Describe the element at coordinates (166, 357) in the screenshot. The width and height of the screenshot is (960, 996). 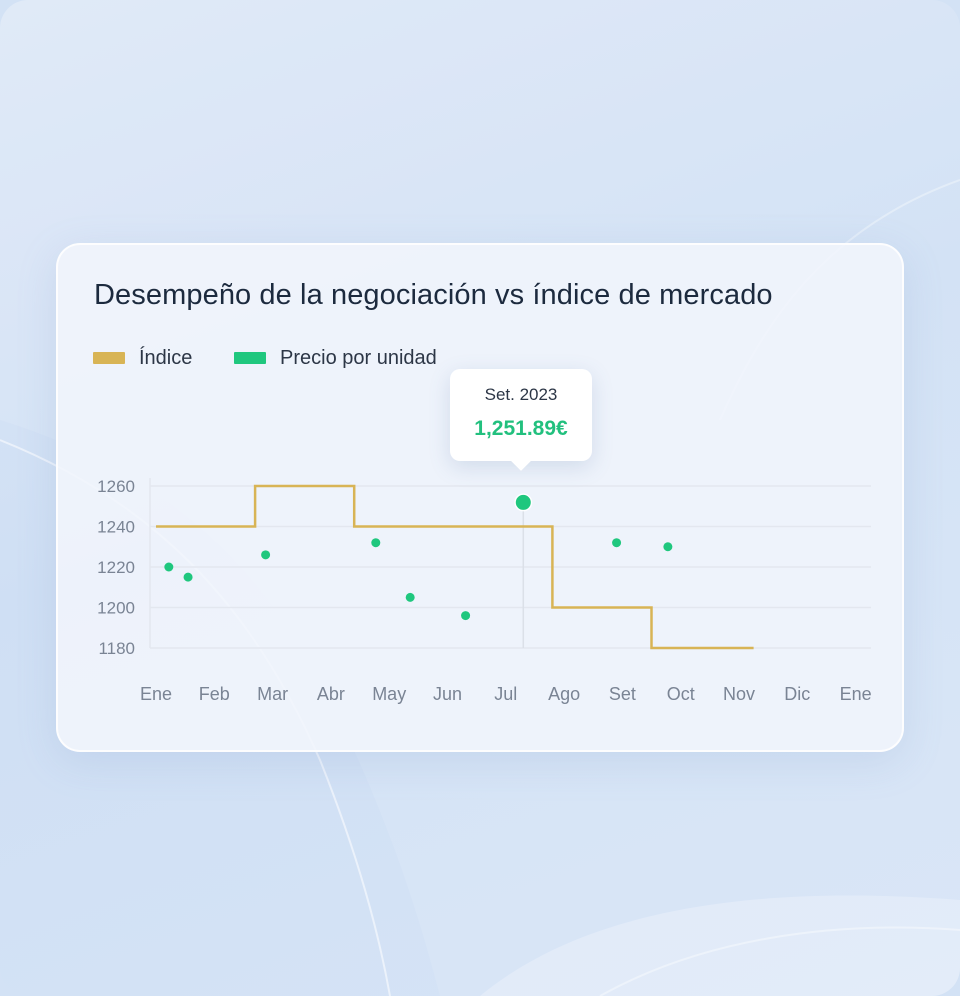
I see `legend-label-indice: Índice` at that location.